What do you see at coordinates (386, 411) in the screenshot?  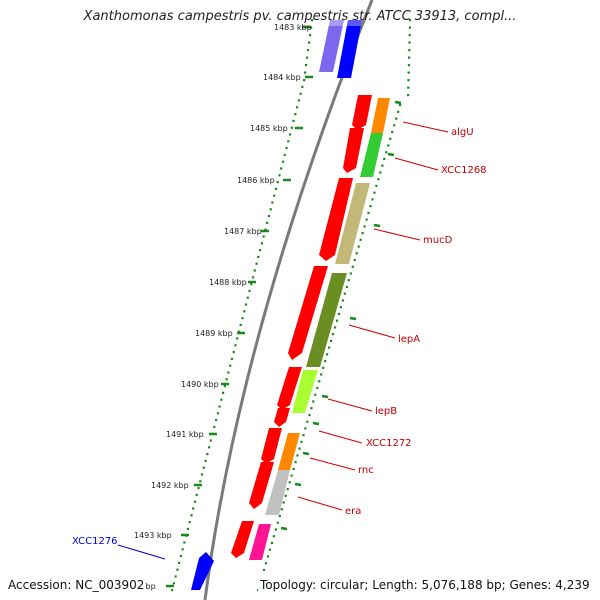 I see `gene-label-lepB: lepB` at bounding box center [386, 411].